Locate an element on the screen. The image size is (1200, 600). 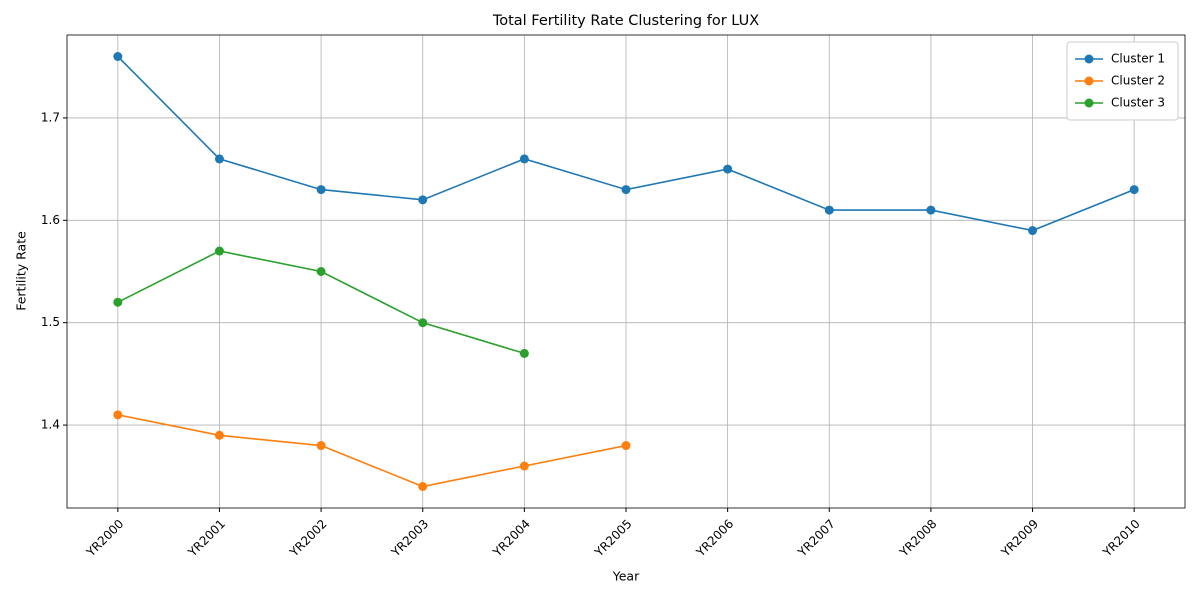
legend-label: Cluster 3 is located at coordinates (1138, 103).